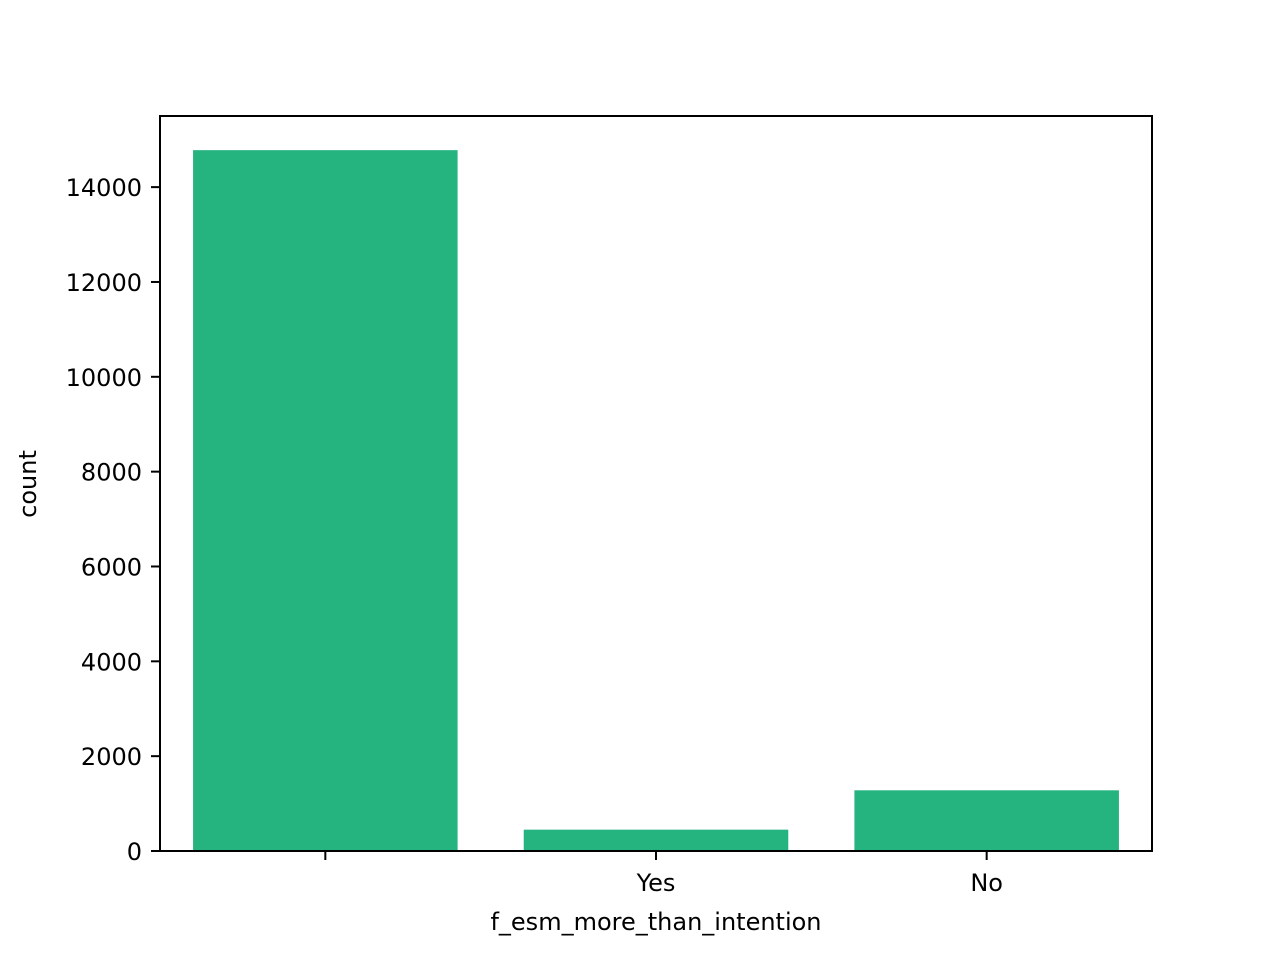 This screenshot has width=1280, height=956. Describe the element at coordinates (111, 662) in the screenshot. I see `y-tick-label: 4000` at that location.